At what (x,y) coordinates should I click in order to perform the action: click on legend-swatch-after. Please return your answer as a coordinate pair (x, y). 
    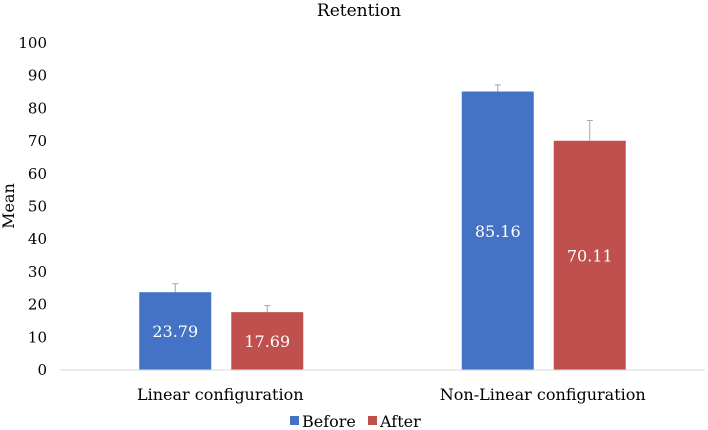
    Looking at the image, I should click on (372, 420).